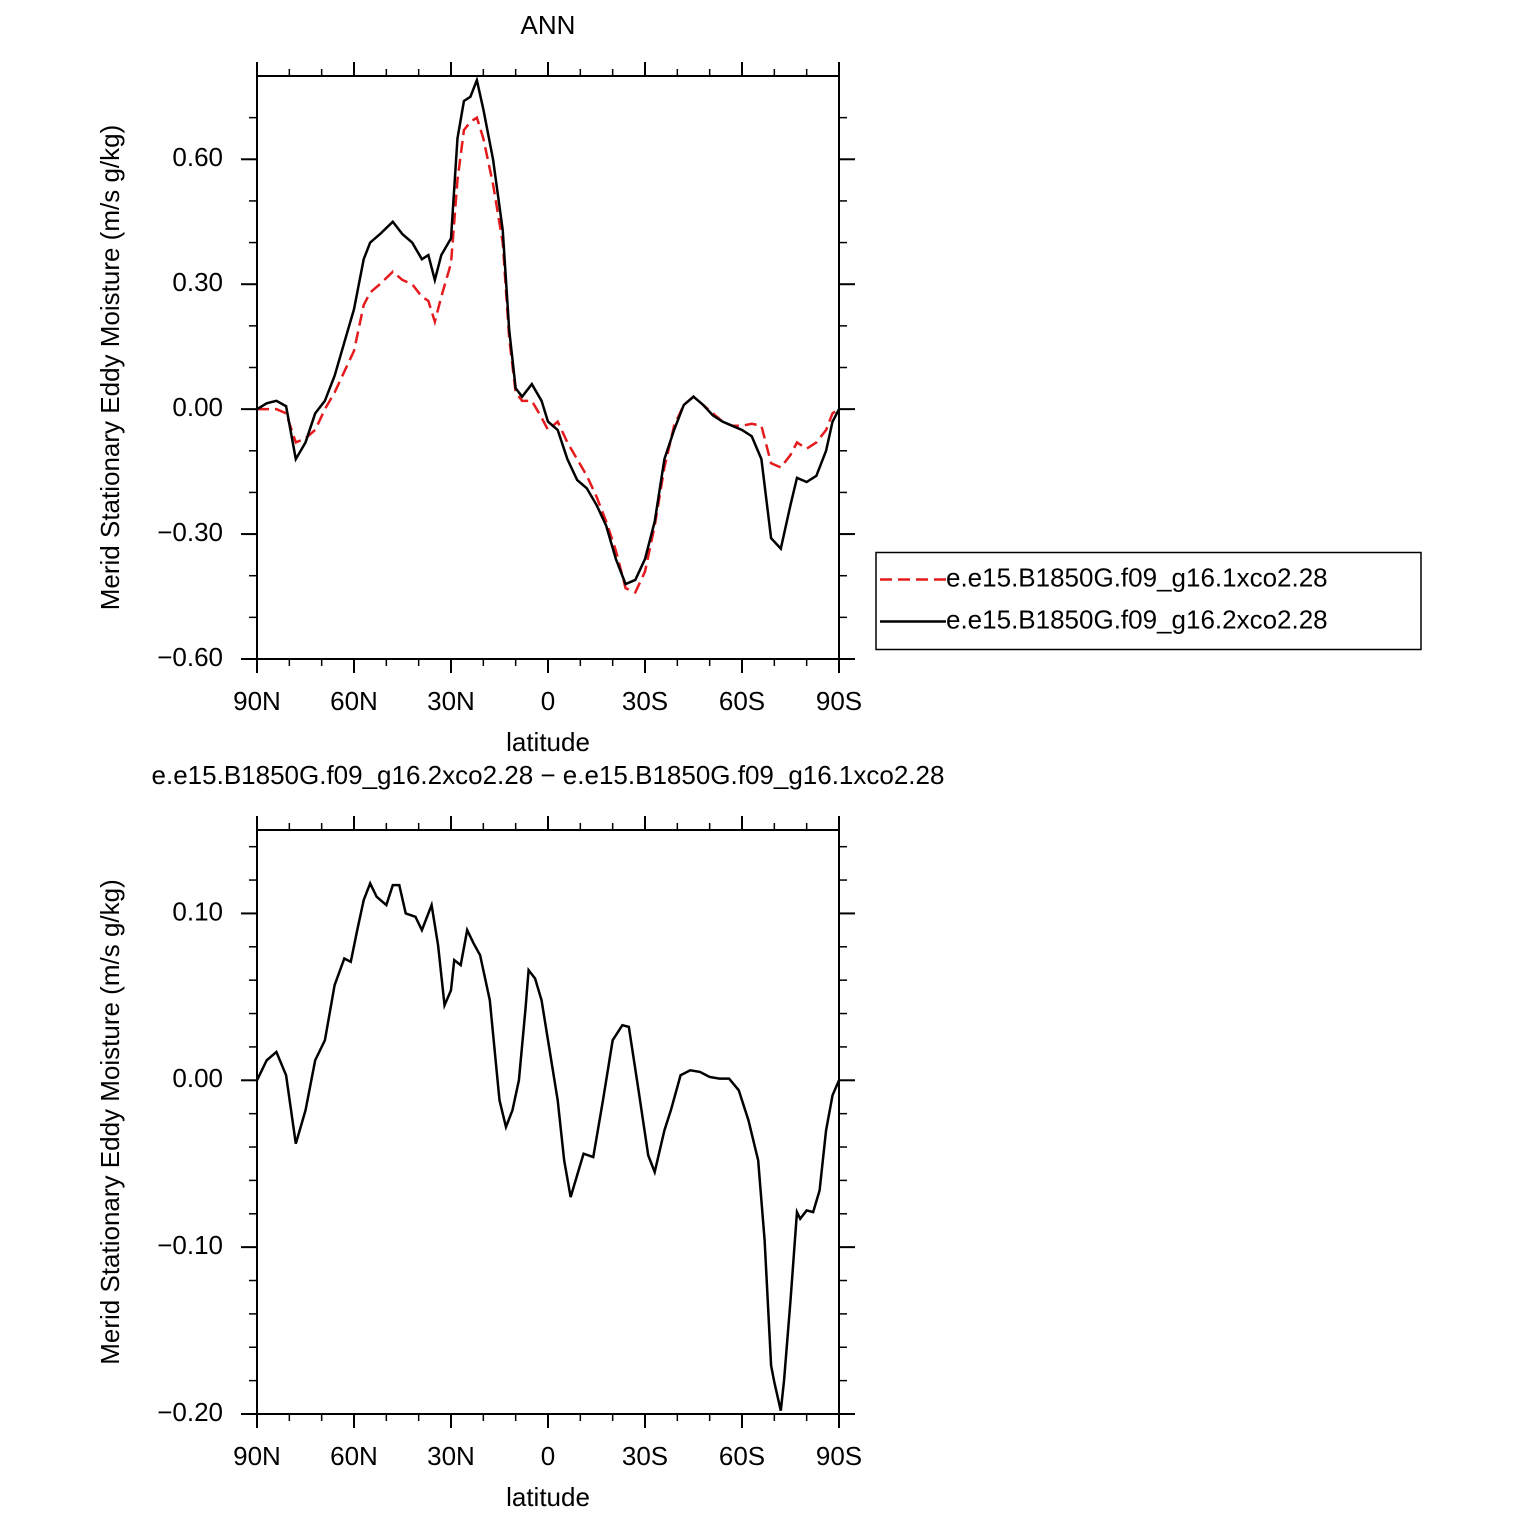 This screenshot has height=1519, width=1519. What do you see at coordinates (190, 657) in the screenshot?
I see `y-tick-label: −0.60` at bounding box center [190, 657].